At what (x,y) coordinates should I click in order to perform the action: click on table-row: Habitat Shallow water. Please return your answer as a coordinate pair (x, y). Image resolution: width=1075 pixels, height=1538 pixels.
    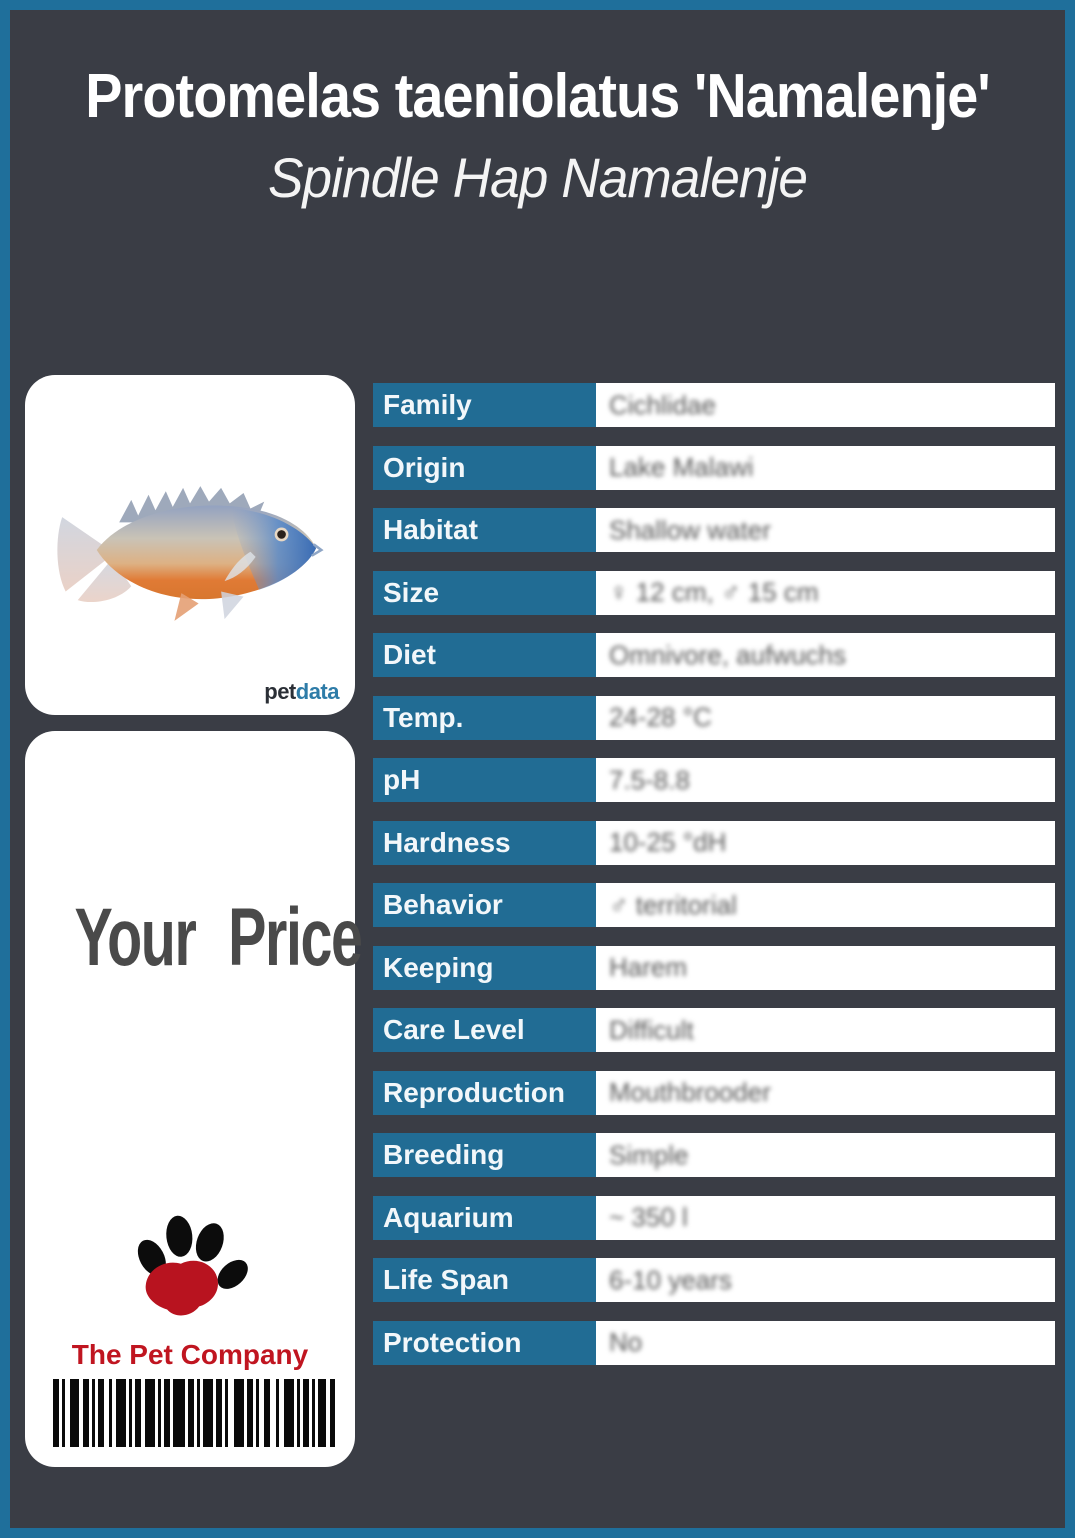
    Looking at the image, I should click on (714, 530).